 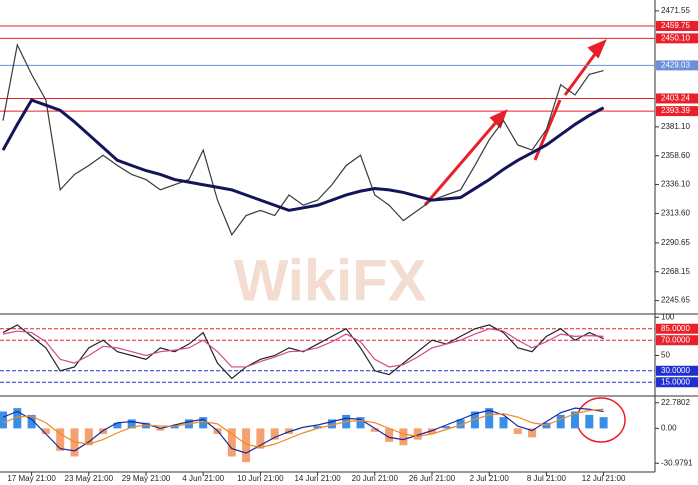 What do you see at coordinates (375, 478) in the screenshot?
I see `x-tick-label: 20 Jun 21:00` at bounding box center [375, 478].